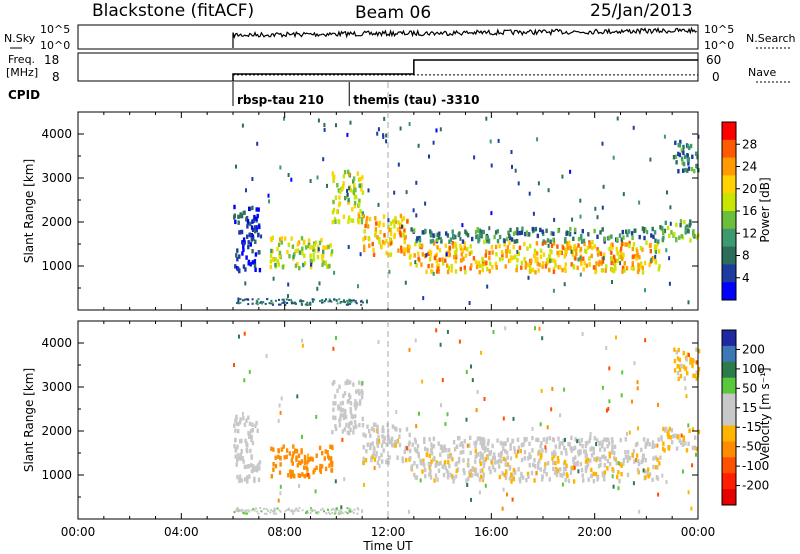  Describe the element at coordinates (755, 486) in the screenshot. I see `colorbar-tick-label: -200` at that location.